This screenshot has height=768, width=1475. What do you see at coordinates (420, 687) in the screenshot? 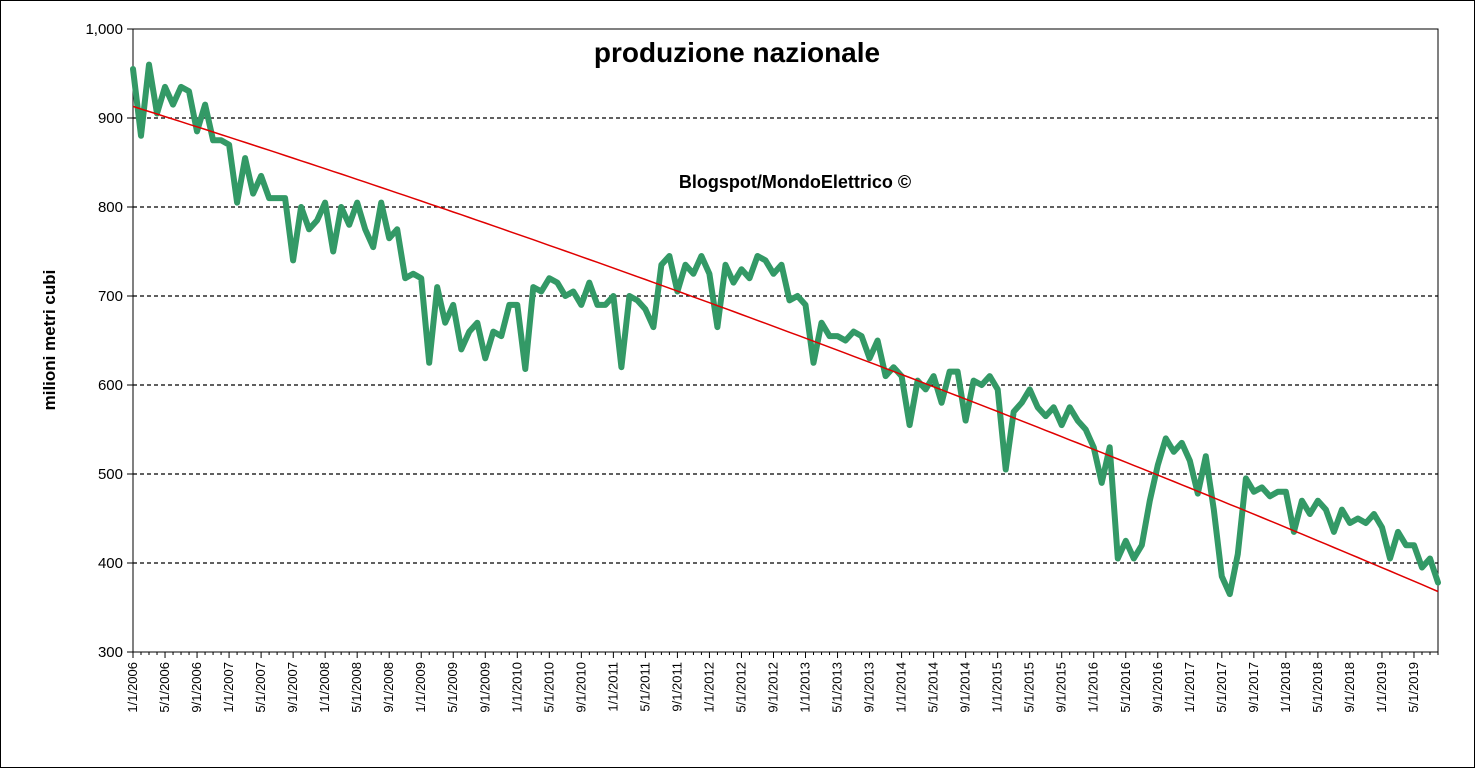
I see `x-tick-label: 1/1/2009` at bounding box center [420, 687].